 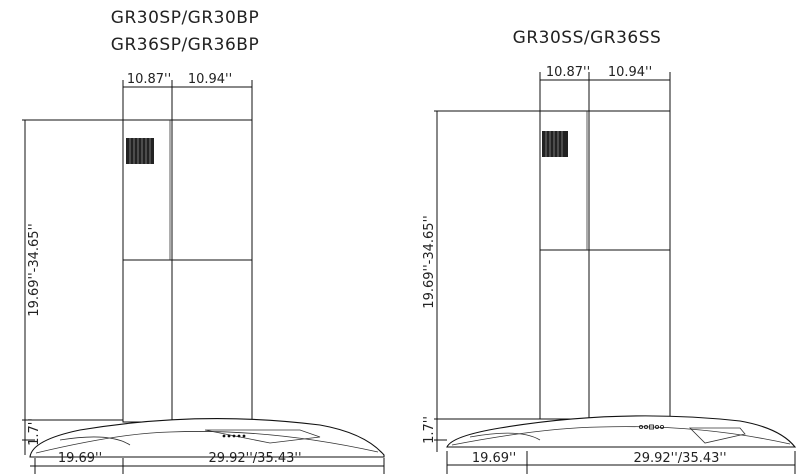 What do you see at coordinates (587, 38) in the screenshot?
I see `model-title-right: GR30SS/GR36SS` at bounding box center [587, 38].